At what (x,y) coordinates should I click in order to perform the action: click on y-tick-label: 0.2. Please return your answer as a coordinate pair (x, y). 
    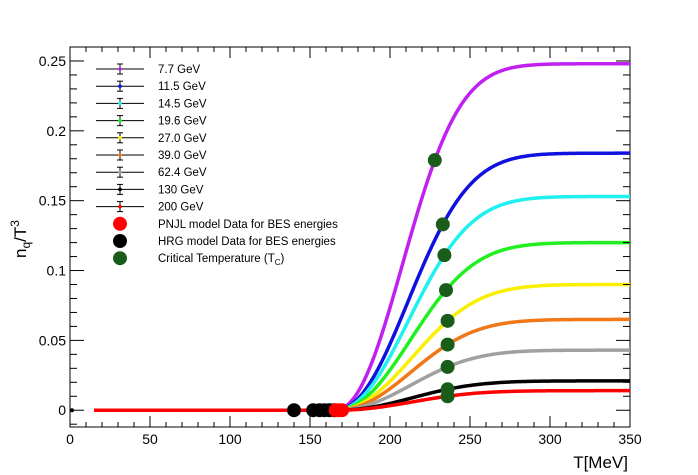
    Looking at the image, I should click on (57, 131).